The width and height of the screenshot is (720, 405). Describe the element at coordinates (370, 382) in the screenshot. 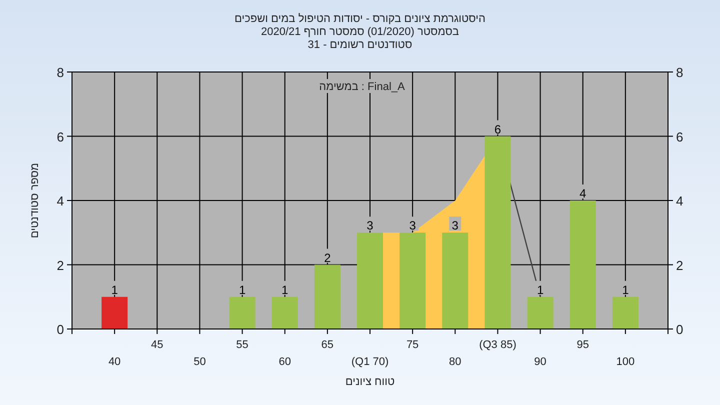

I see `x-axis-title: טווח ציונים` at that location.